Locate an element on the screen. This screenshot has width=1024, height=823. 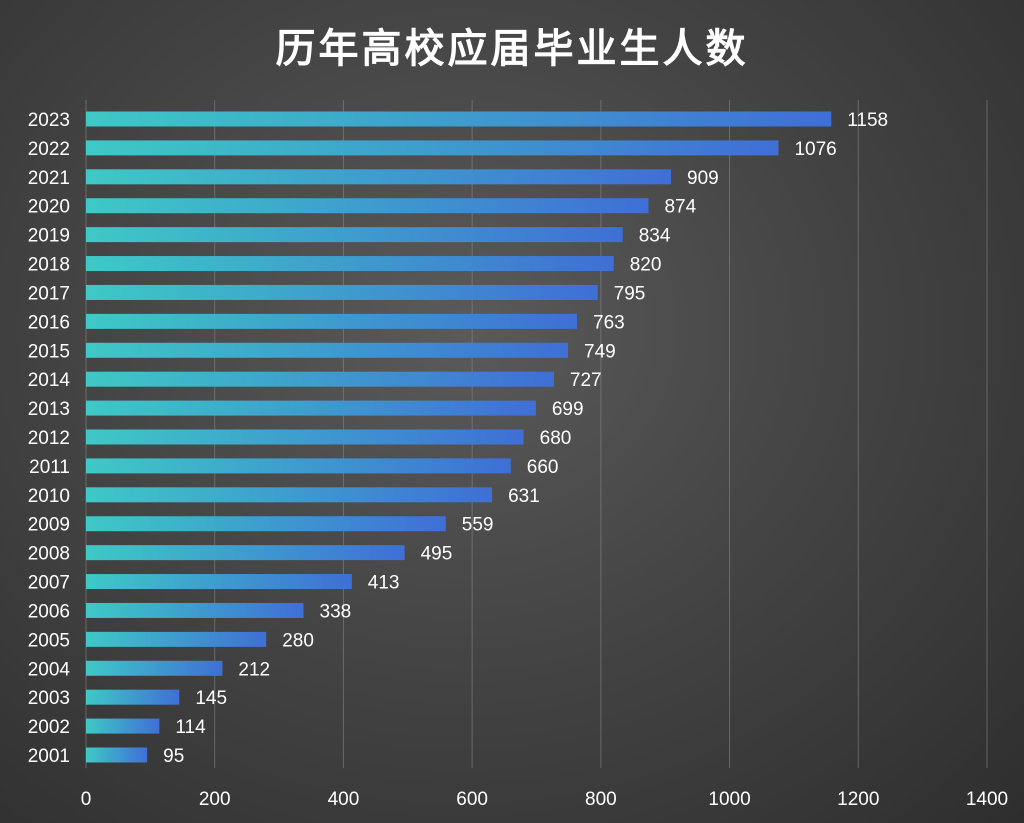
data-label: 1076 is located at coordinates (815, 149).